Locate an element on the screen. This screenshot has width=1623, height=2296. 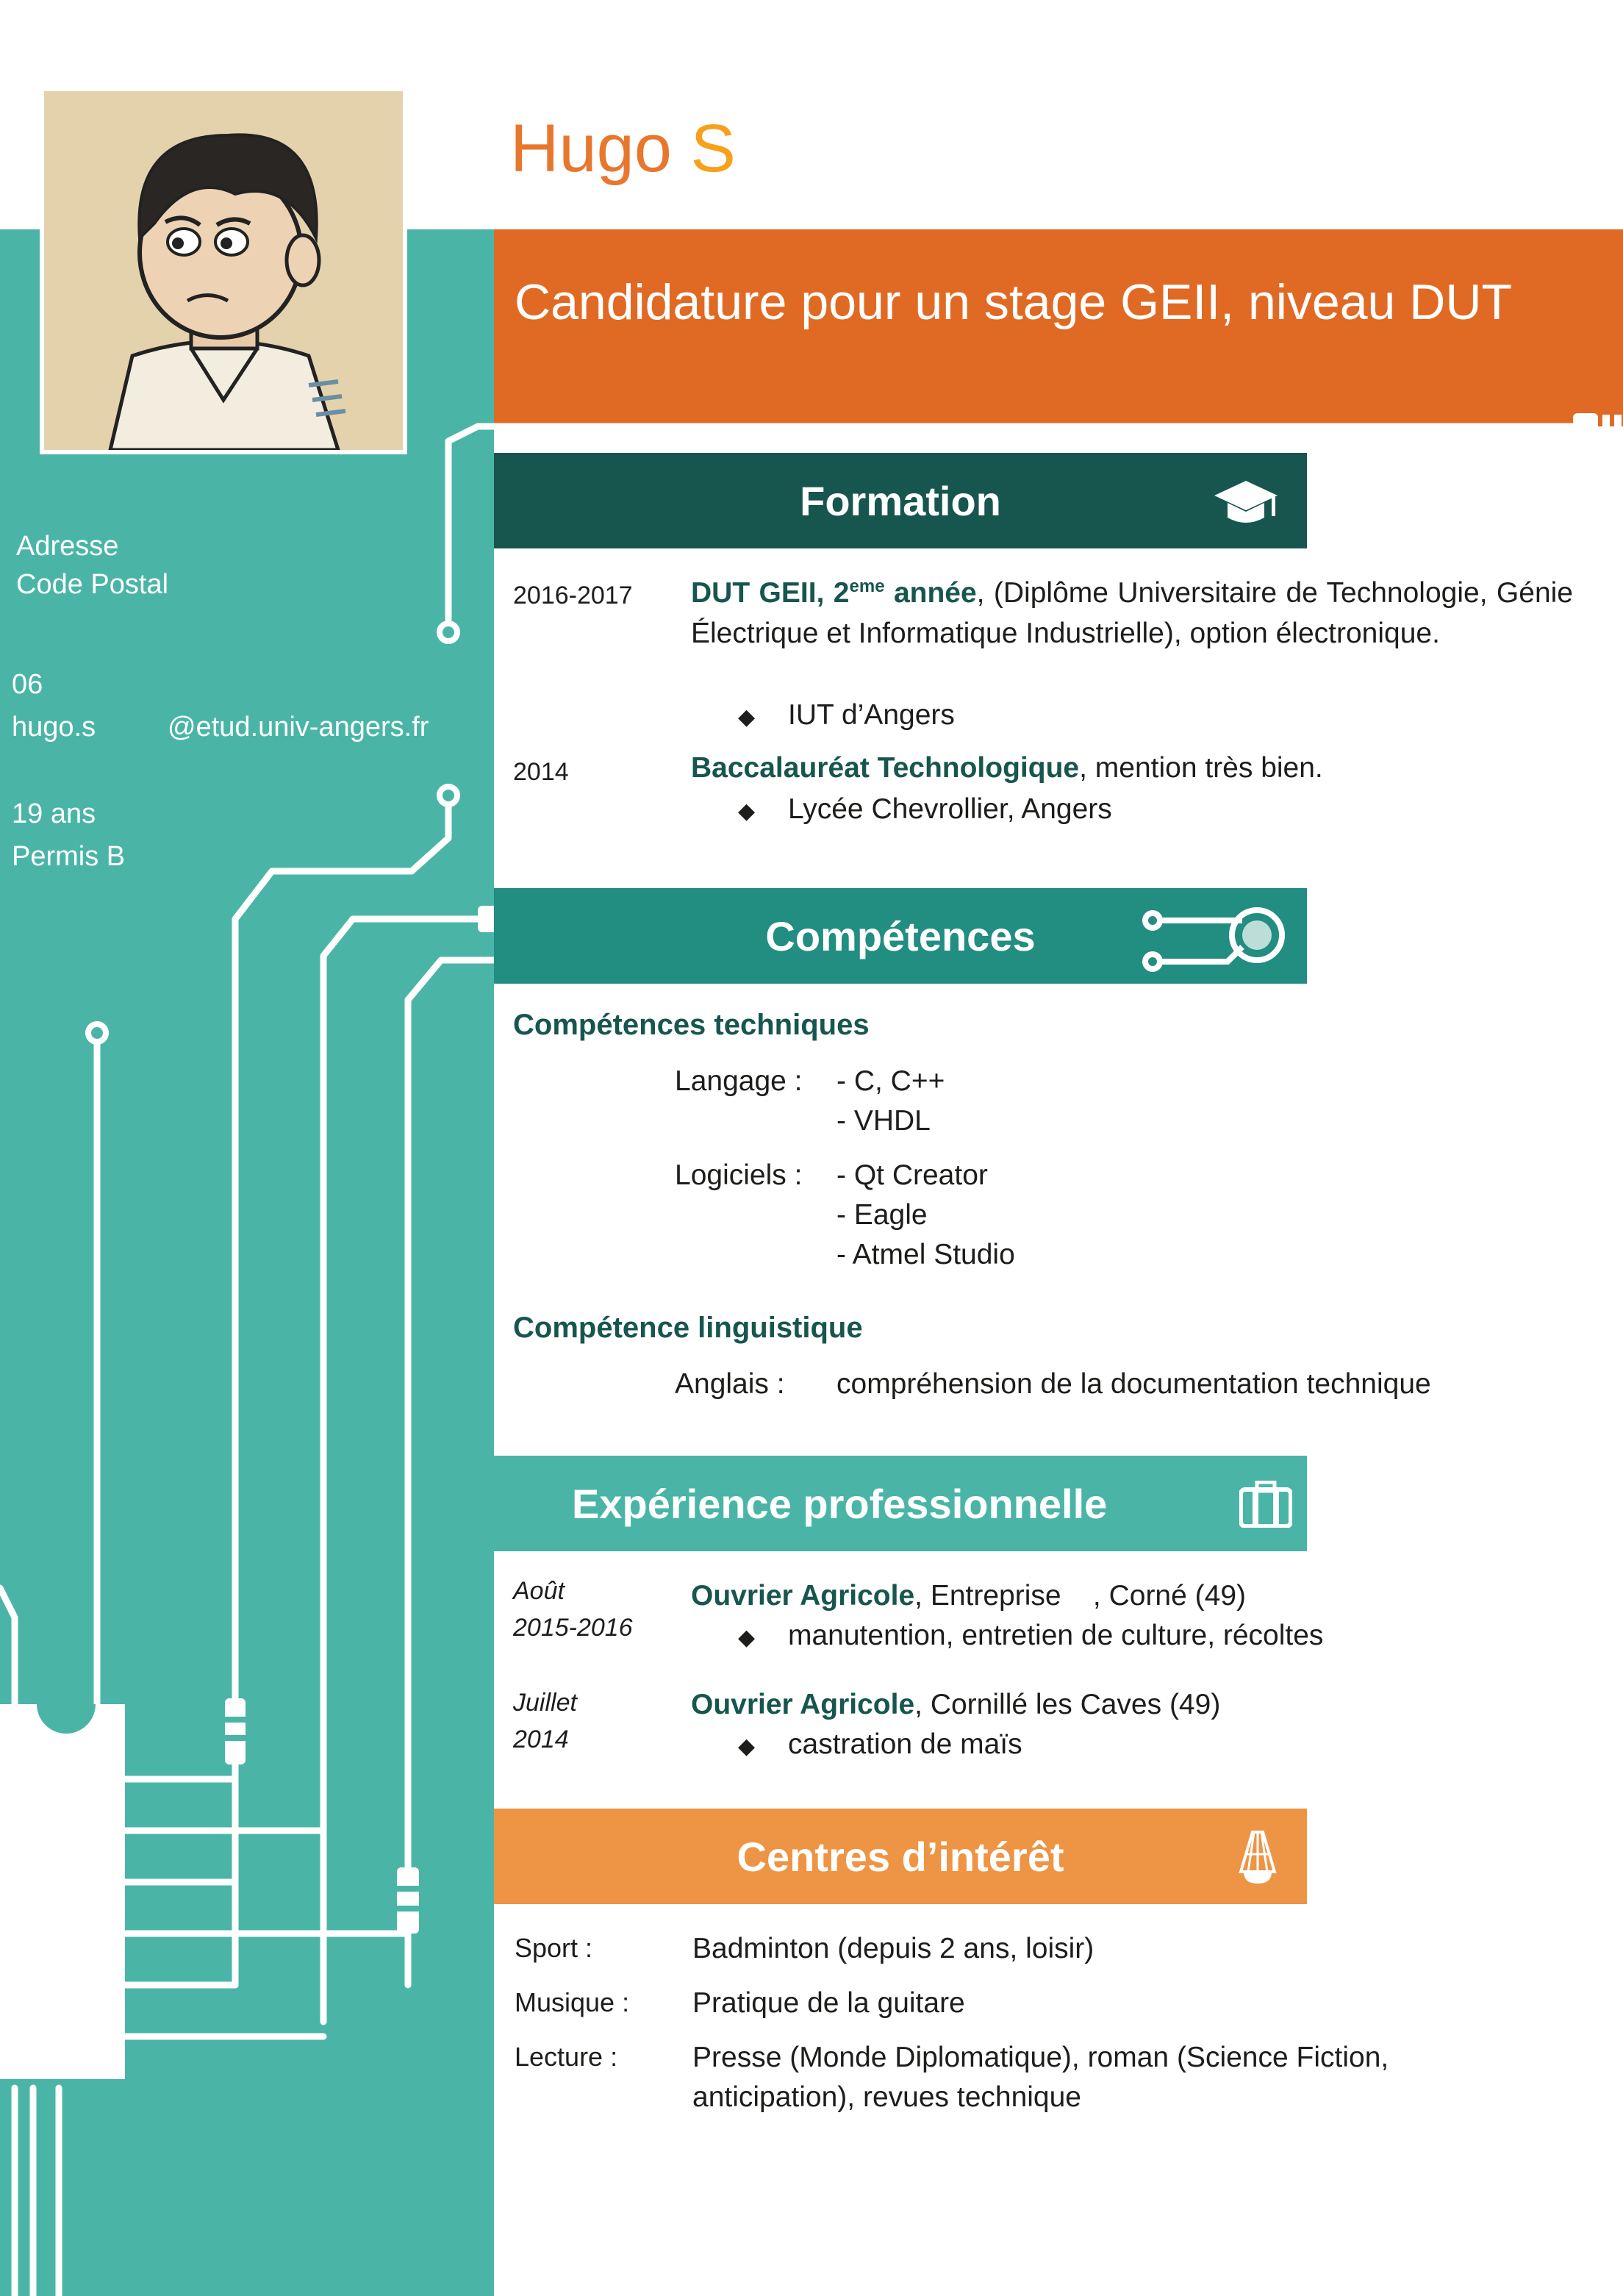
experience-date-2-month: Juillet is located at coordinates (545, 1703).